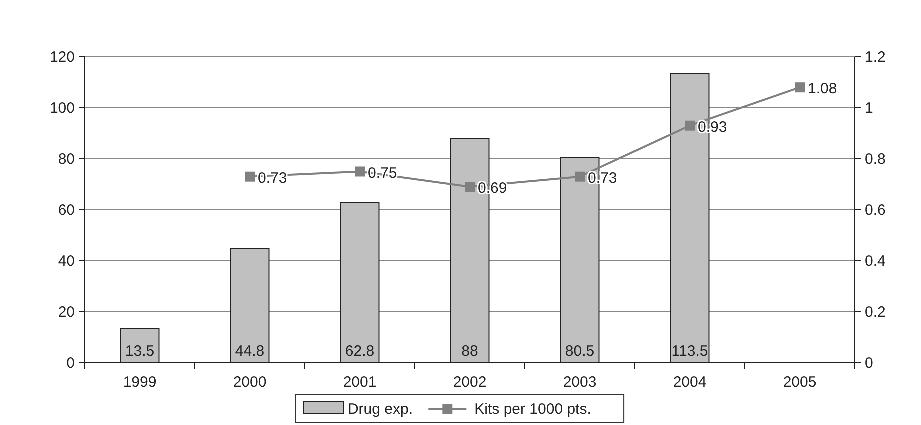 The width and height of the screenshot is (921, 425). Describe the element at coordinates (360, 351) in the screenshot. I see `data-label: 62.8` at that location.